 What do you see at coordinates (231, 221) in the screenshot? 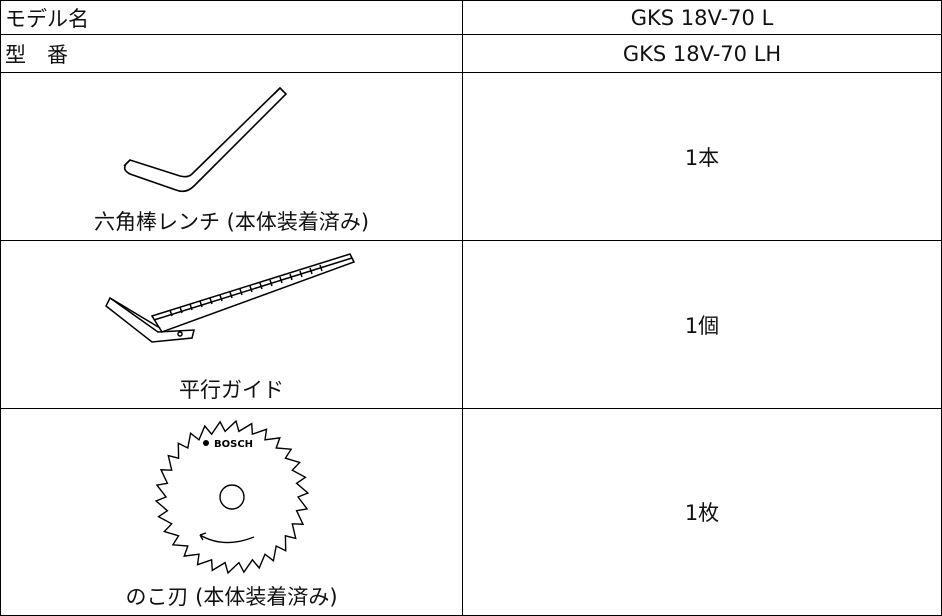
I see `item-name: 六角棒レンチ (本体装着済み)` at bounding box center [231, 221].